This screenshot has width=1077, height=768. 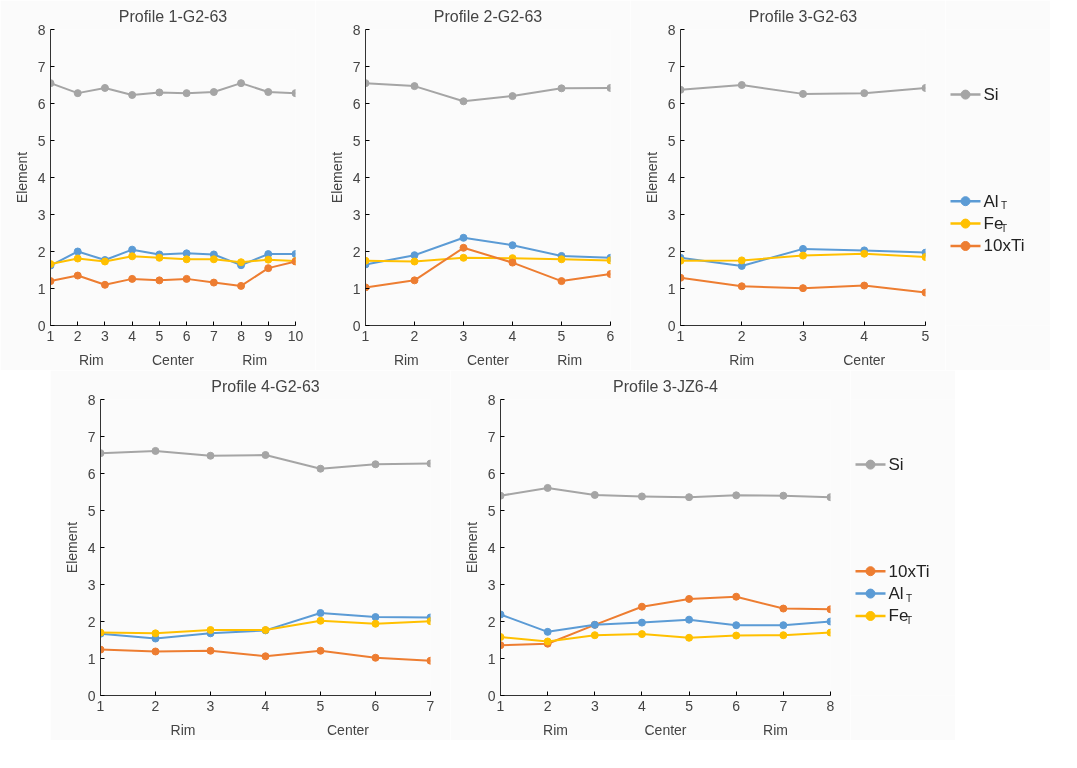 I want to click on chart-title: Profile 3-G2-63, so click(x=803, y=16).